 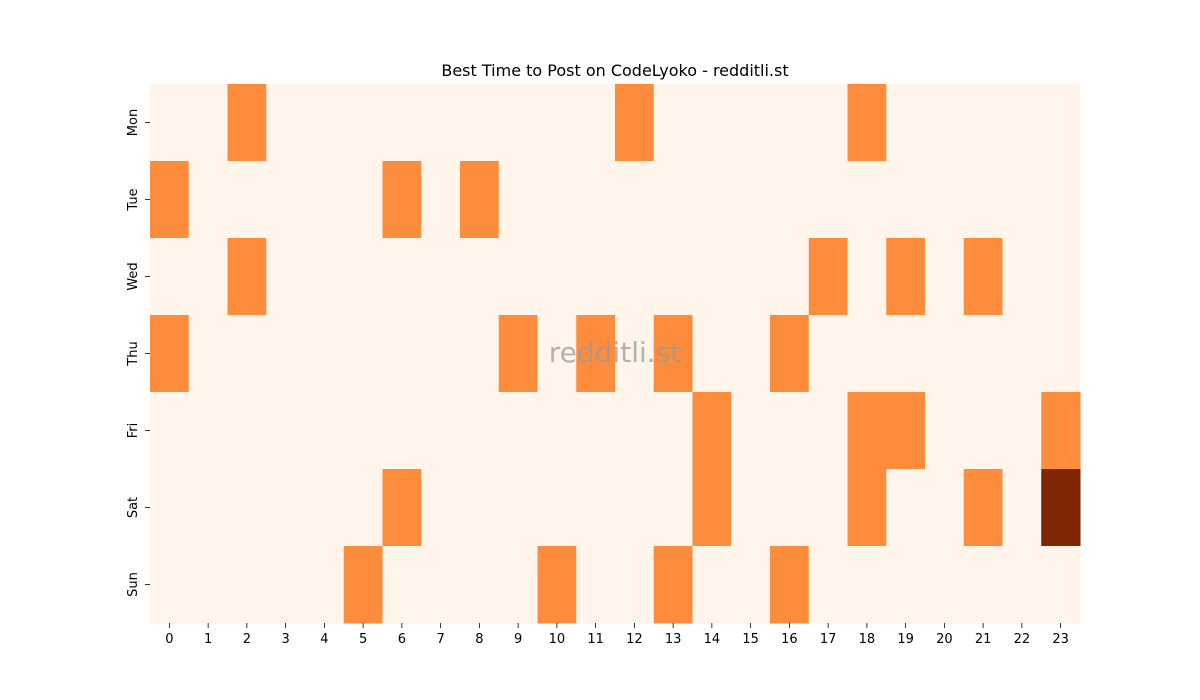 What do you see at coordinates (789, 639) in the screenshot?
I see `x-tick-label: 16` at bounding box center [789, 639].